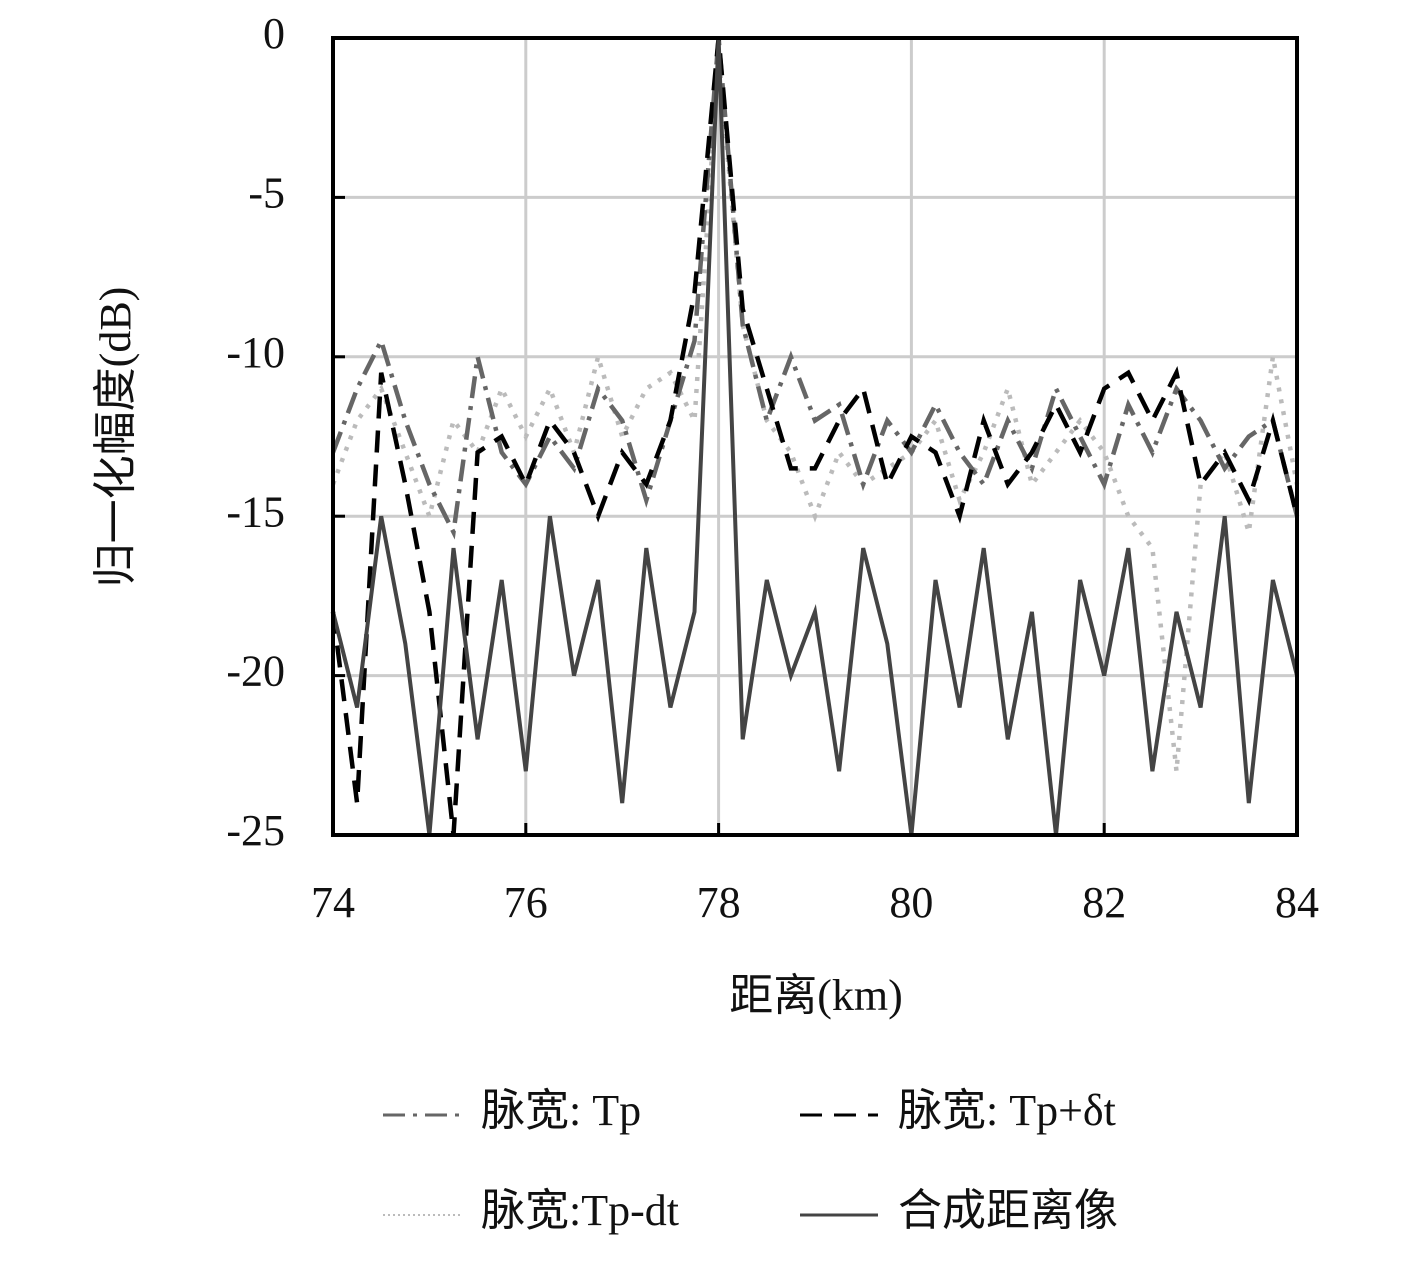 The height and width of the screenshot is (1271, 1417). I want to click on legend-label: 脉宽:Tp-dt, so click(580, 1210).